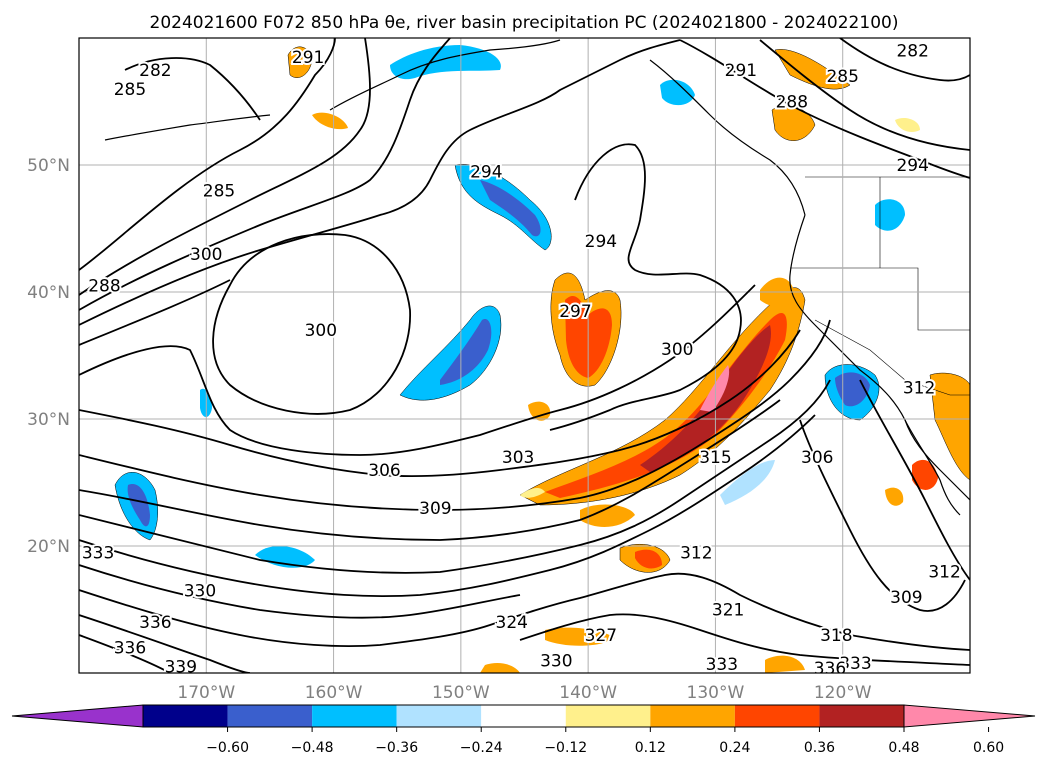 This screenshot has width=1047, height=767. Describe the element at coordinates (705, 398) in the screenshot. I see `shade-darkred-river` at that location.